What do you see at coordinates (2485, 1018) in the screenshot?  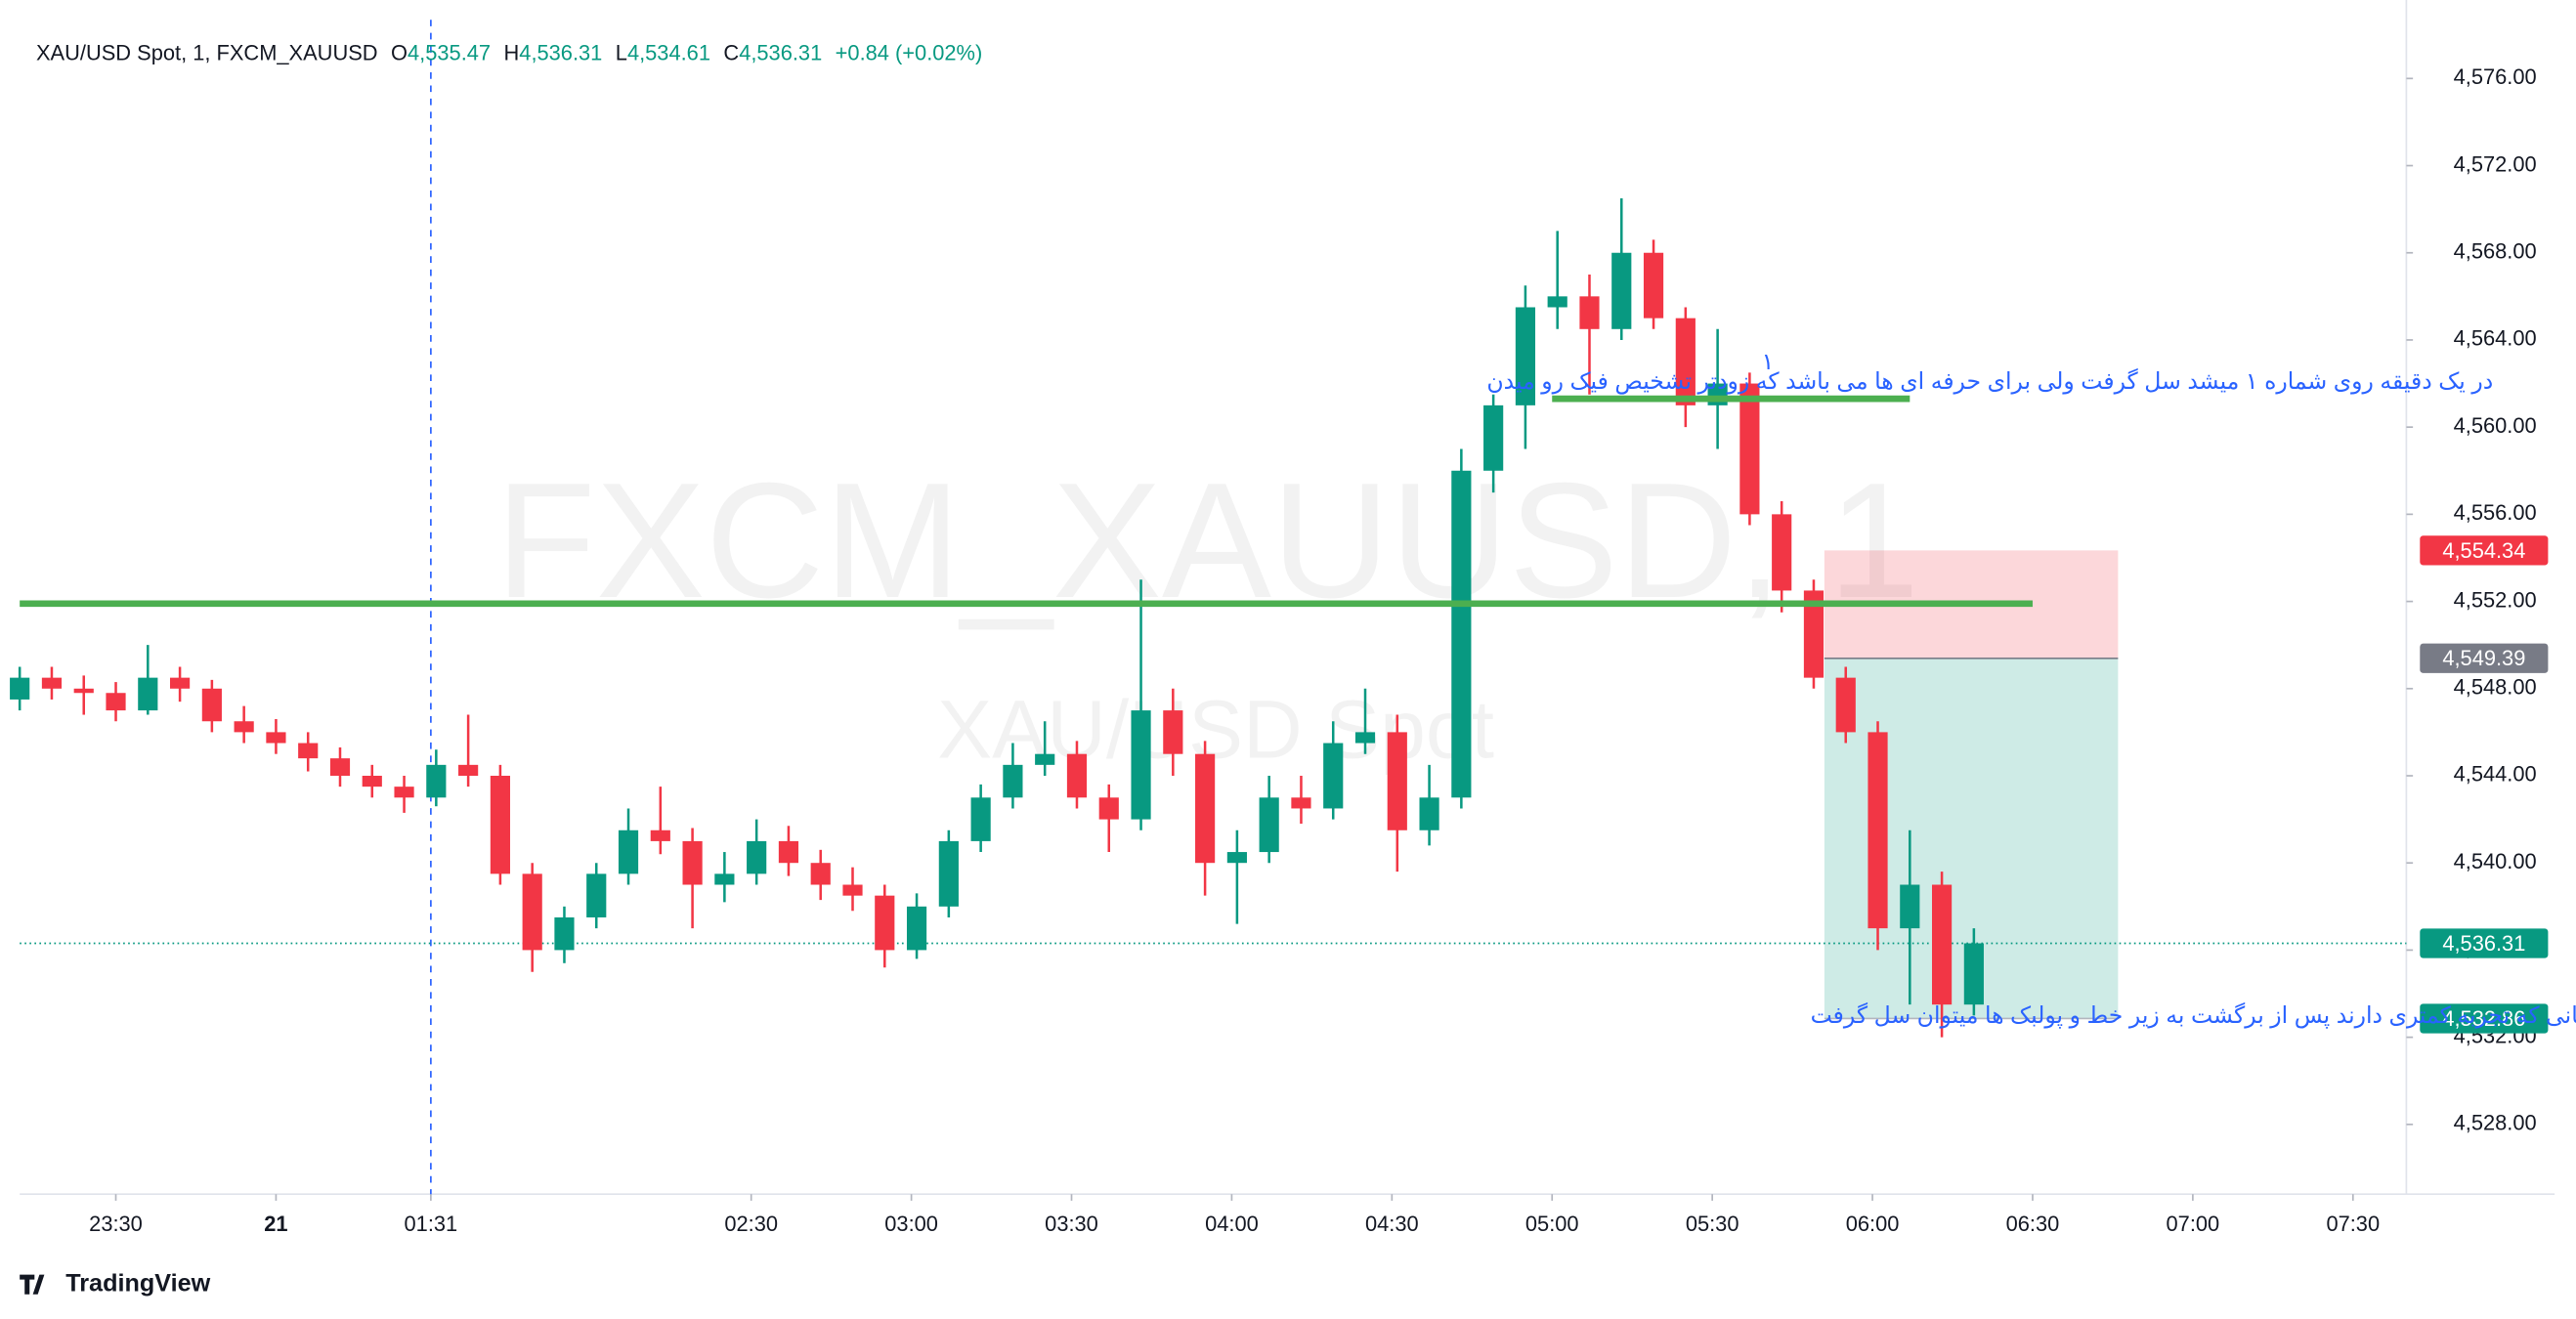 I see `target-label-bg` at bounding box center [2485, 1018].